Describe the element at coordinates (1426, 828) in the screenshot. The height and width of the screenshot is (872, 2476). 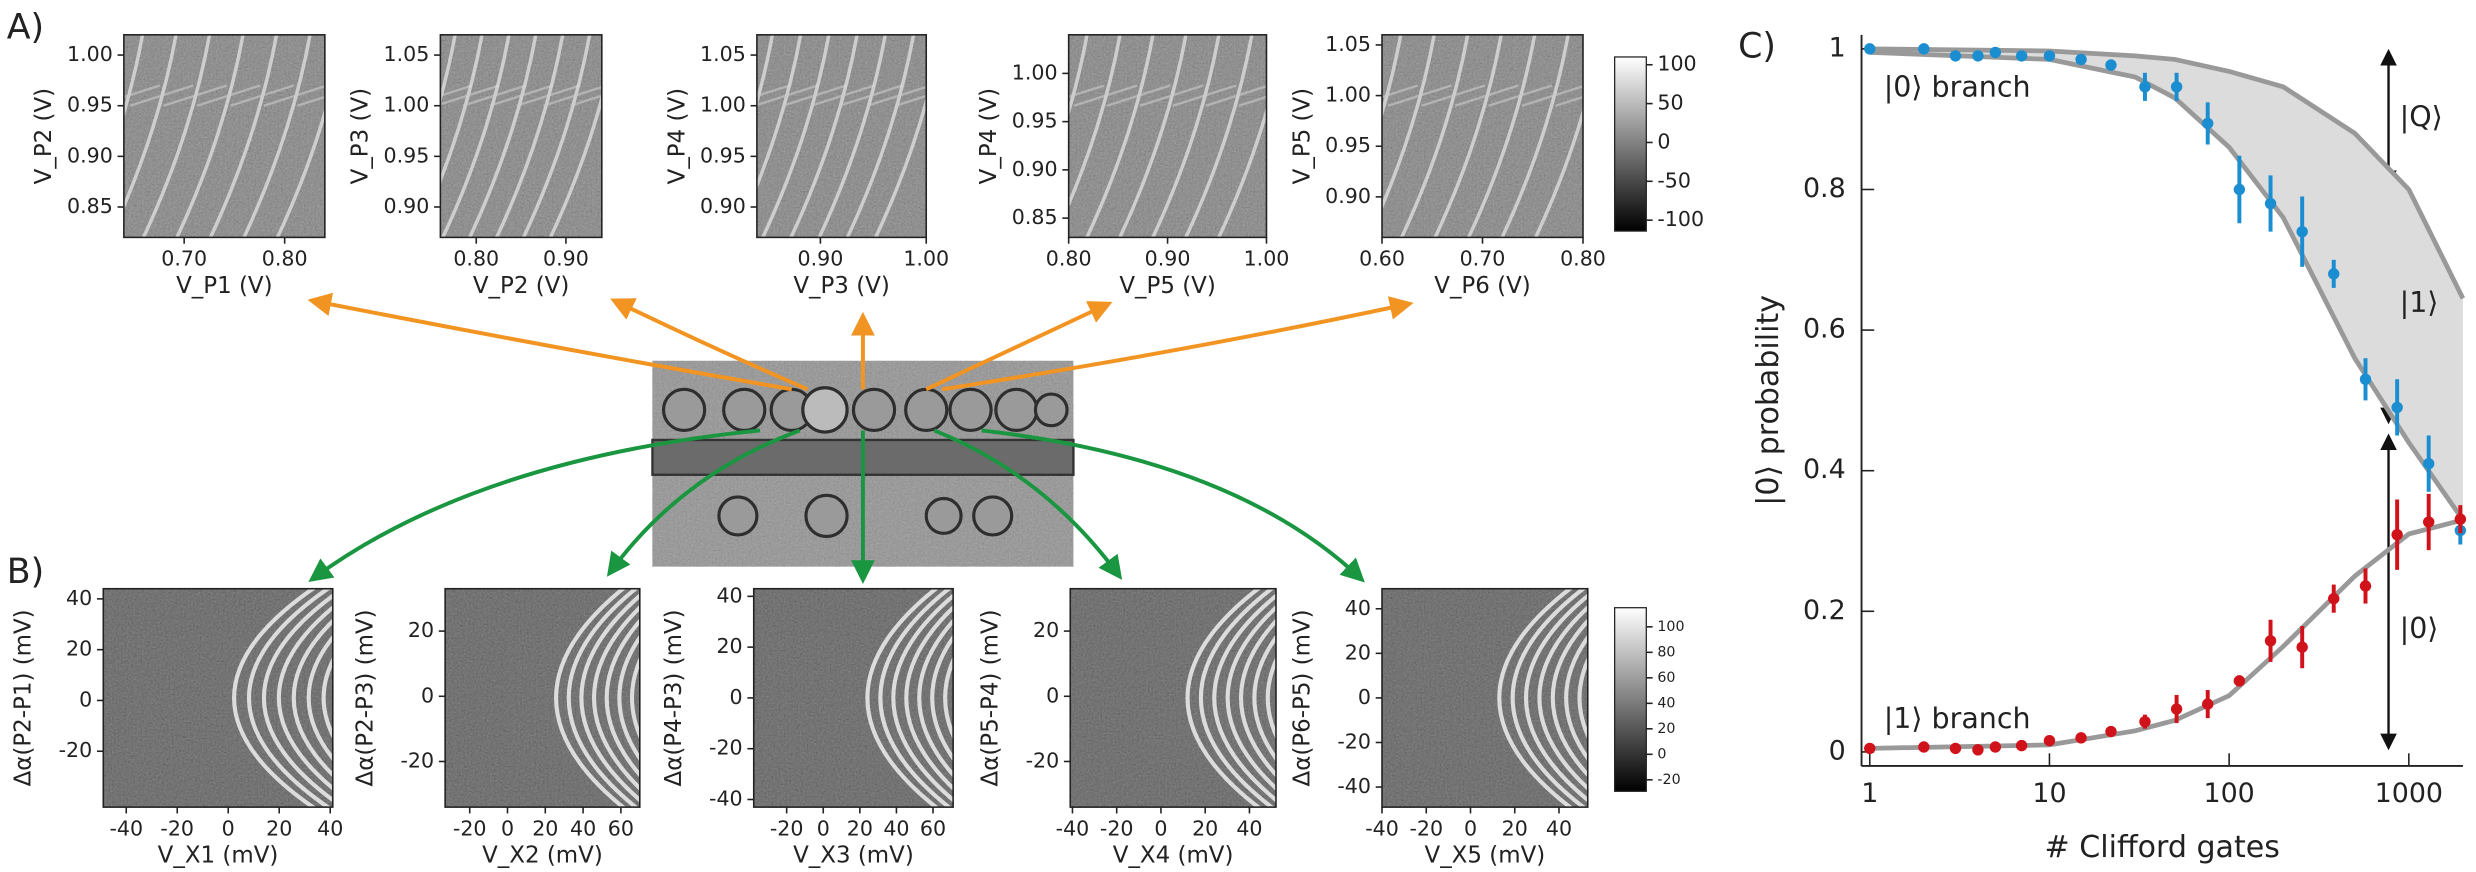
I see `x-tick-label: -20` at that location.